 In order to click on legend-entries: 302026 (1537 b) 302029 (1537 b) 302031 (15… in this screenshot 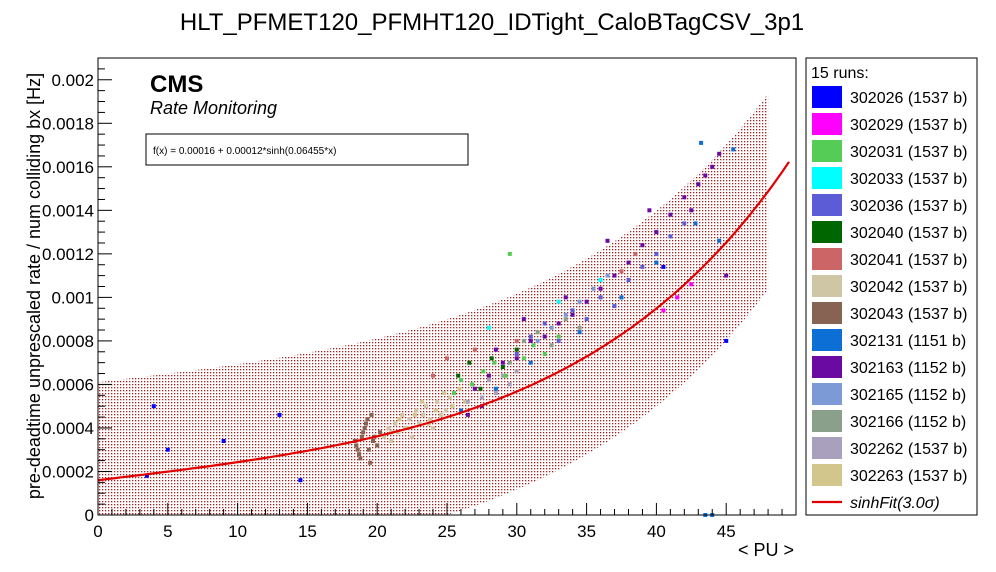, I will do `click(889, 299)`.